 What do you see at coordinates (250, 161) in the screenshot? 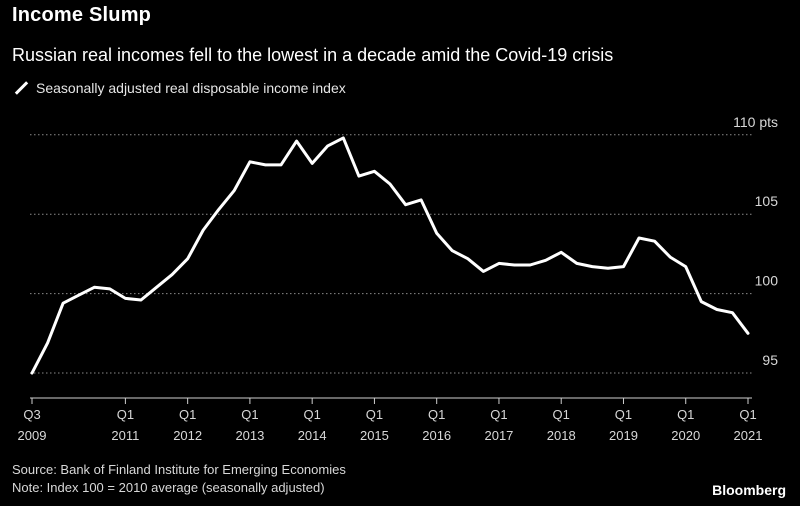
I see `data-point-2013-Q1` at bounding box center [250, 161].